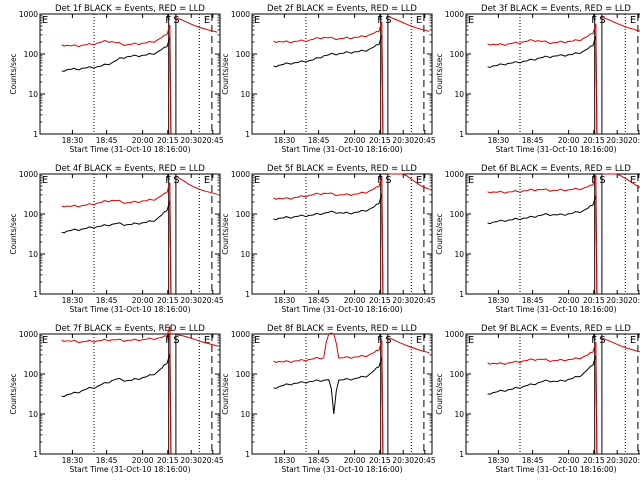 The width and height of the screenshot is (640, 480). I want to click on chart-title: Det 9f BLACK = Events, RED = LLD, so click(556, 329).